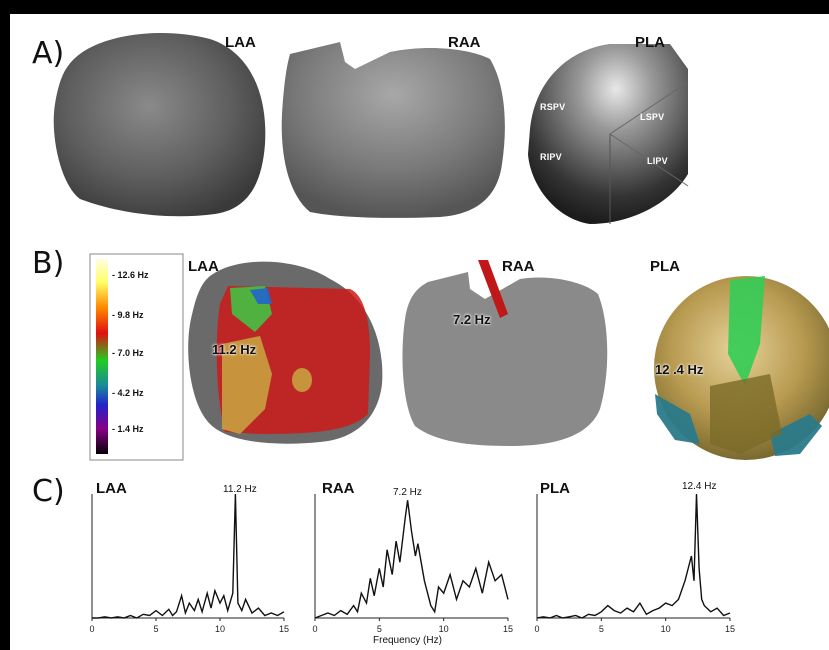  I want to click on laa-peak-label: 11.2 Hz, so click(240, 489).